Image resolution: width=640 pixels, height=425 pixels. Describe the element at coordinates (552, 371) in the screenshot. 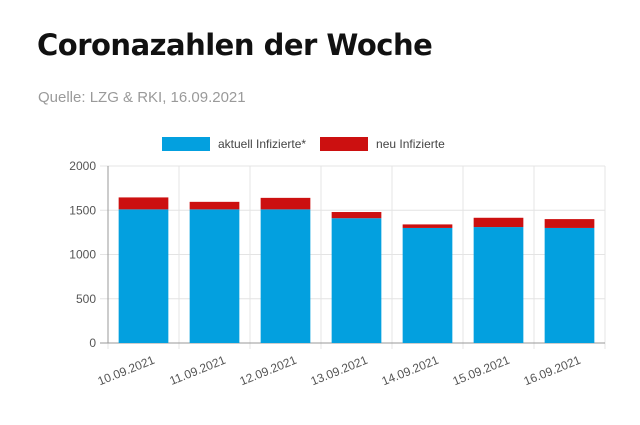

I see `x-tick-label: 16.09.2021` at that location.